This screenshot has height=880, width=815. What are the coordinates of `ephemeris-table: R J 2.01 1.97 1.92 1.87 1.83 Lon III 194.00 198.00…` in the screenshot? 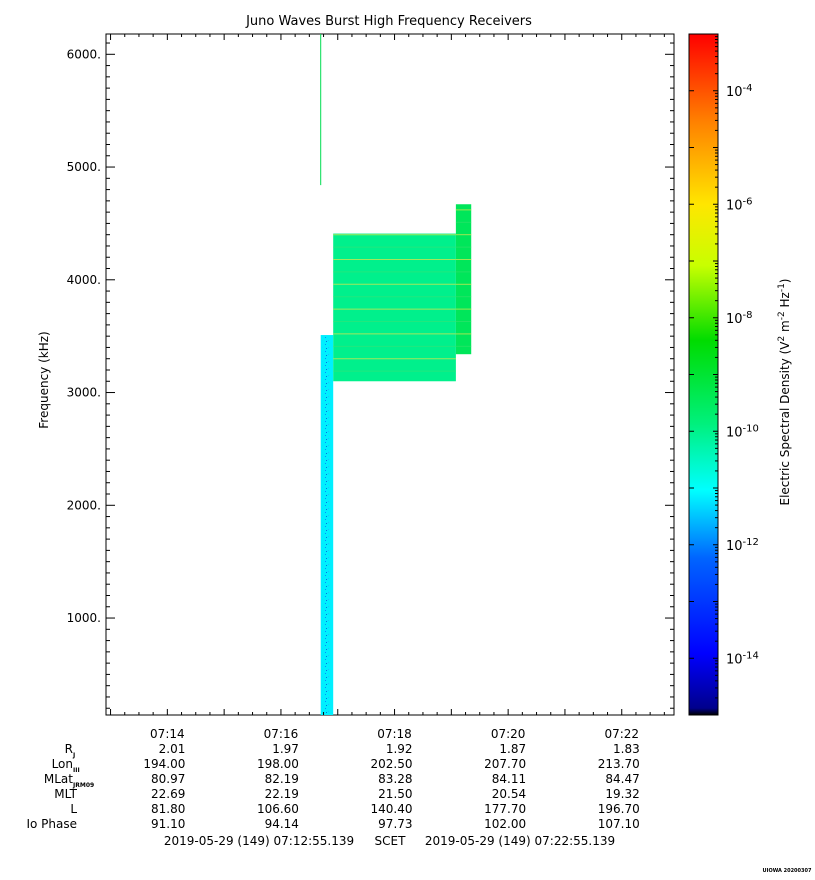 It's located at (332, 786).